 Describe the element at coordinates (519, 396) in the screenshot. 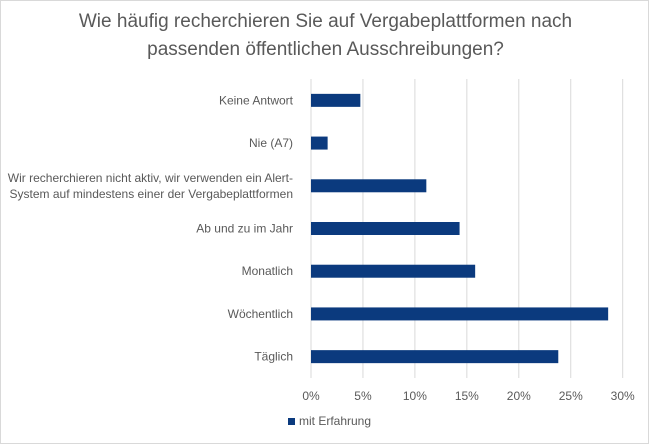

I see `x-tick-label: 20%` at that location.